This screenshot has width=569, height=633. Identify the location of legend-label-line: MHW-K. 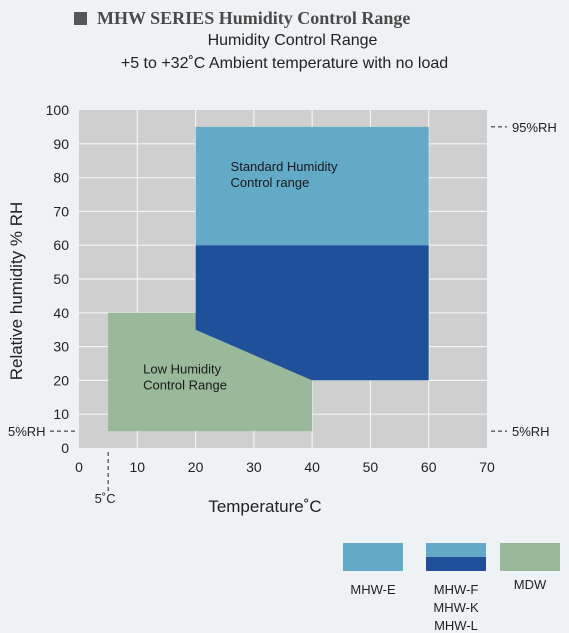
(456, 607).